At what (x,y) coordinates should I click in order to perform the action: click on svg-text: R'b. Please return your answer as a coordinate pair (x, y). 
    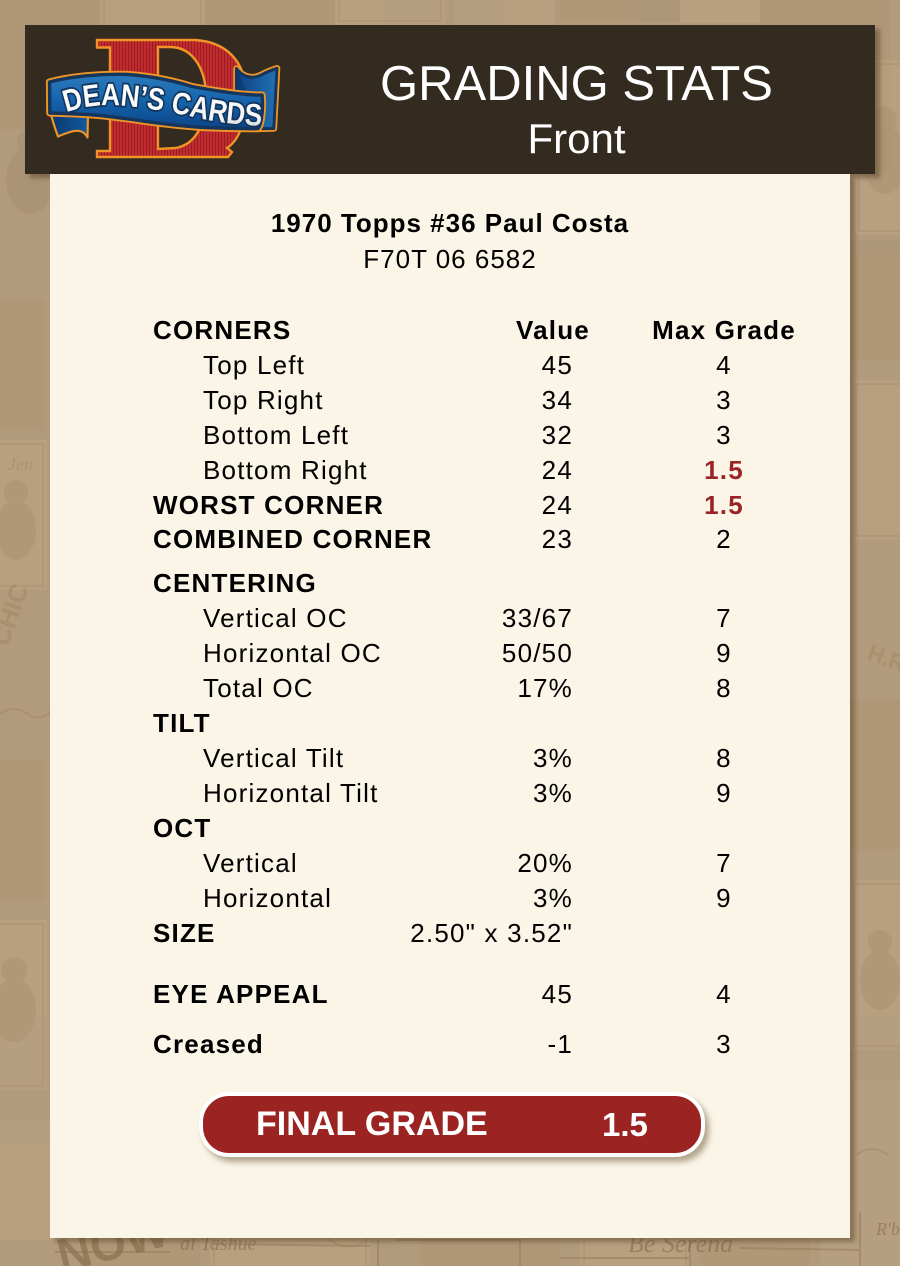
    Looking at the image, I should click on (887, 1229).